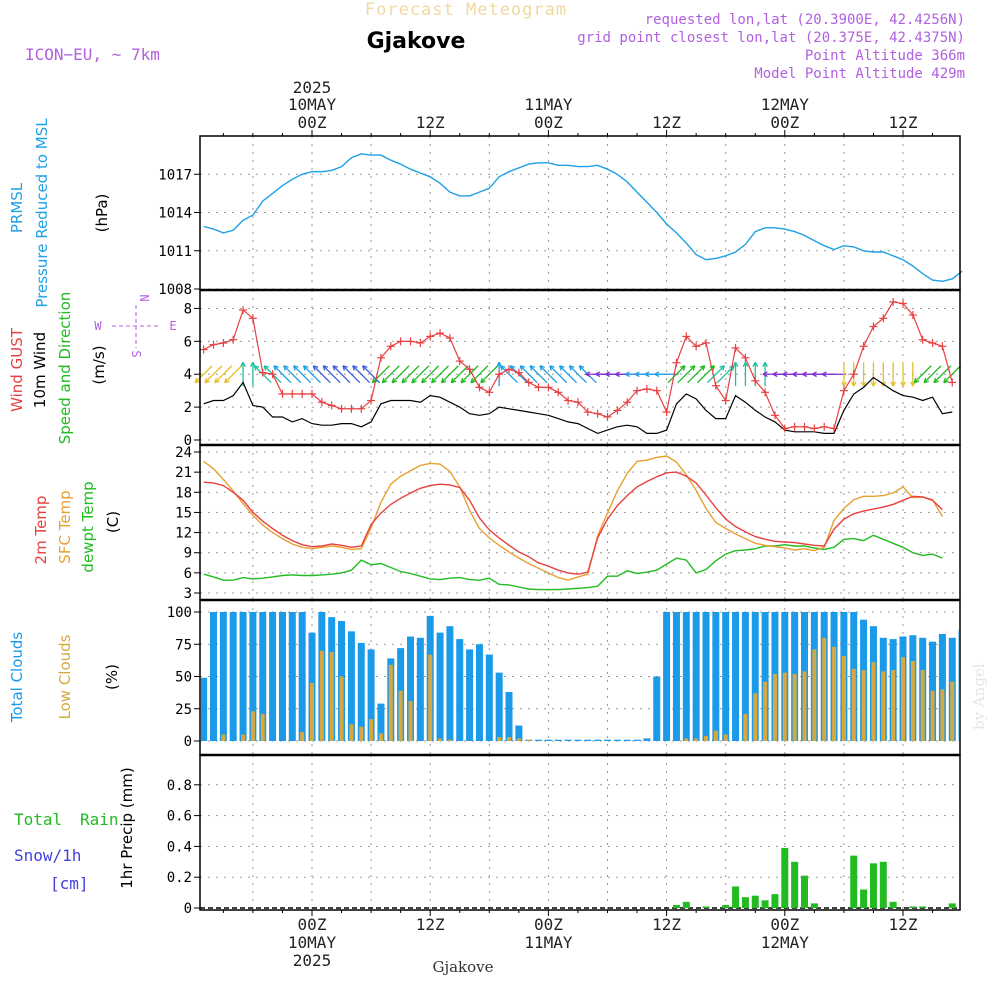 This screenshot has height=1000, width=1000. What do you see at coordinates (312, 122) in the screenshot?
I see `top-time-label: 00Z` at bounding box center [312, 122].